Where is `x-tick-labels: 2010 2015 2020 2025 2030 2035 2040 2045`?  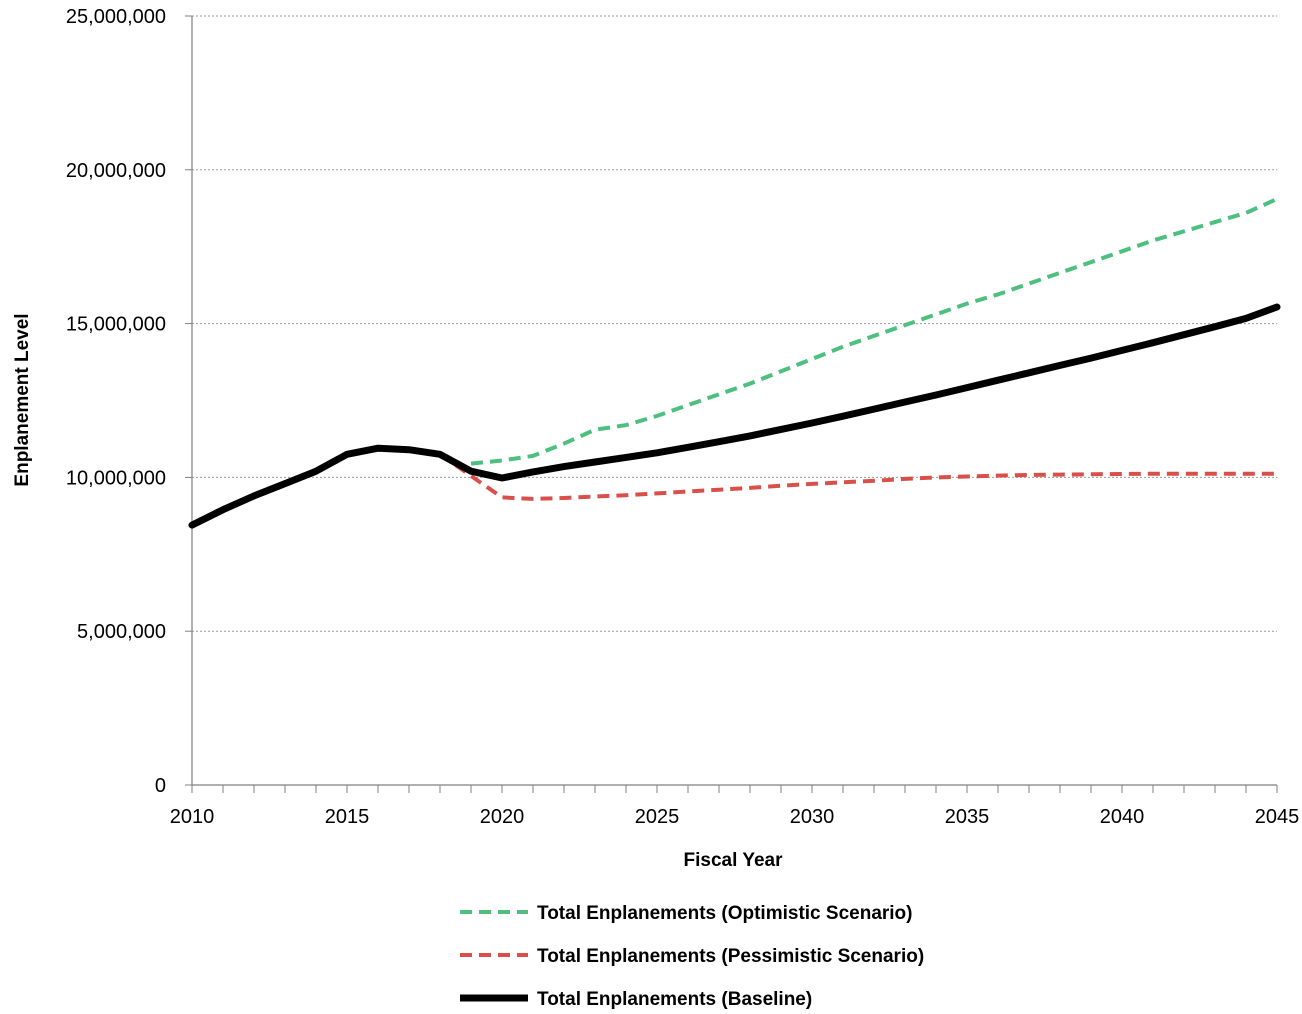
x-tick-labels: 2010 2015 2020 2025 2030 2035 2040 2045 is located at coordinates (735, 817).